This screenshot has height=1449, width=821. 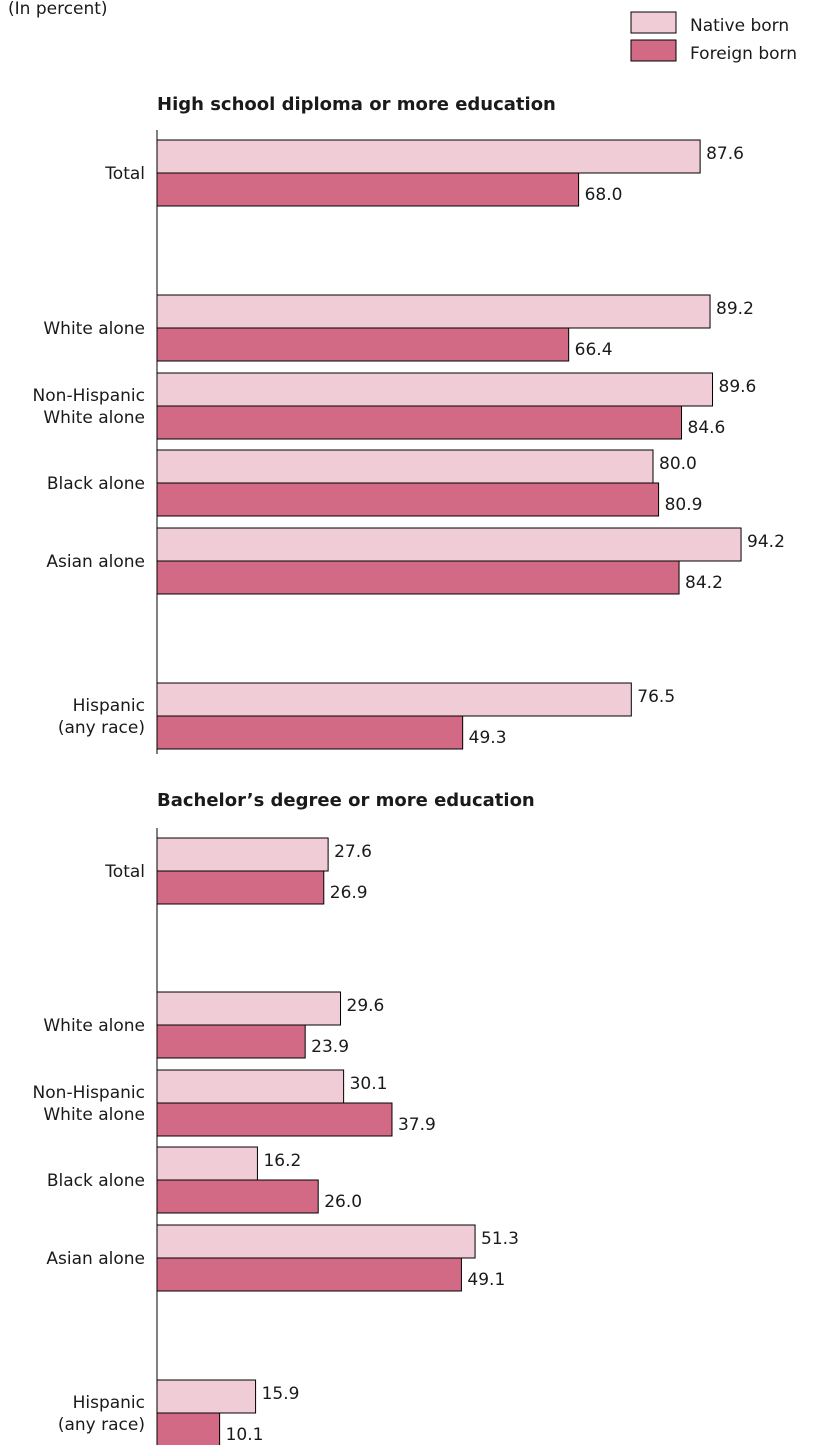 I want to click on panel-title: Bachelor’s degree or more education, so click(x=346, y=800).